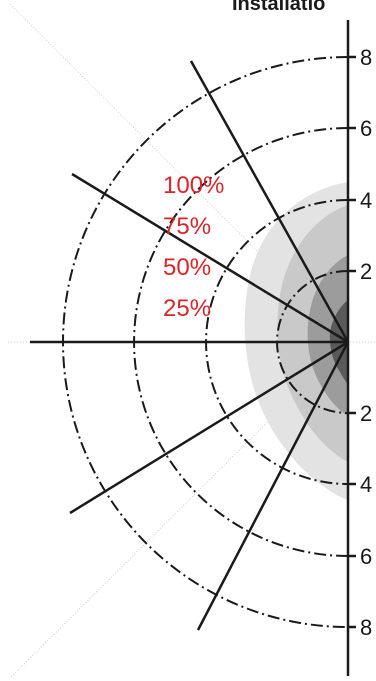 The width and height of the screenshot is (376, 681). I want to click on scale-labels: 8 6 4 2 2 4 6 8, so click(366, 342).